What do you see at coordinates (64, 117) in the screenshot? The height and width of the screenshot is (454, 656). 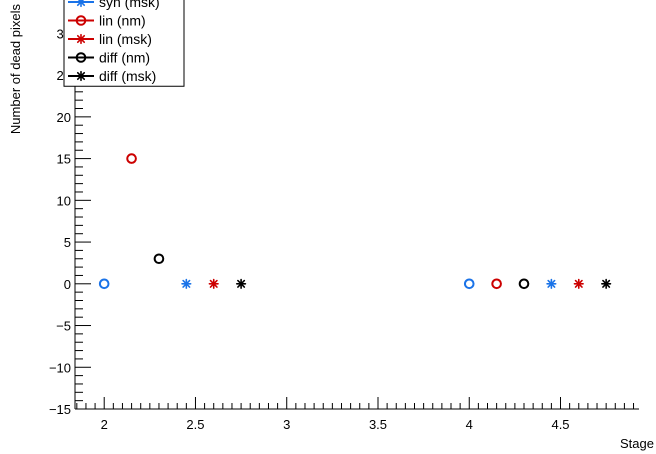 I see `y-tick-label: 20` at bounding box center [64, 117].